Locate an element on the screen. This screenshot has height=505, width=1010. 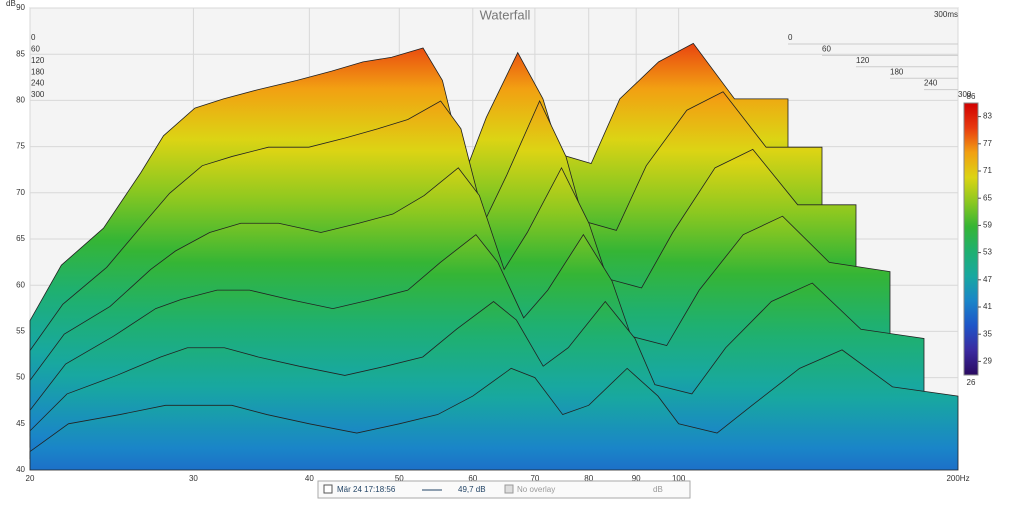
x-tick-label: 100 is located at coordinates (679, 478).